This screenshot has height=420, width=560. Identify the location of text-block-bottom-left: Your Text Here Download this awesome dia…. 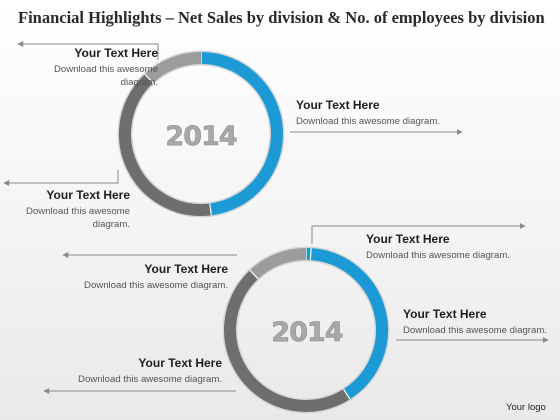
(141, 371).